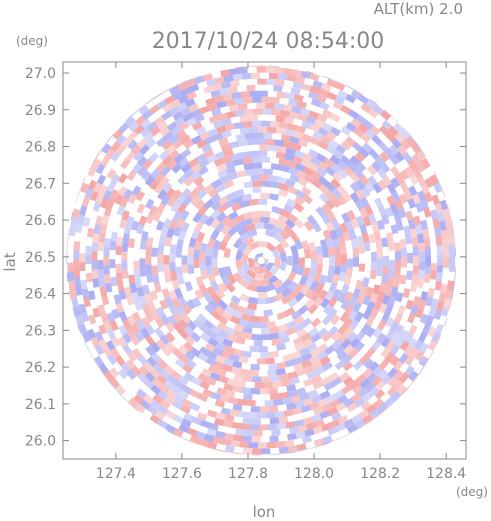 This screenshot has height=521, width=491. Describe the element at coordinates (40, 111) in the screenshot. I see `y-tick-label: 26.9` at that location.